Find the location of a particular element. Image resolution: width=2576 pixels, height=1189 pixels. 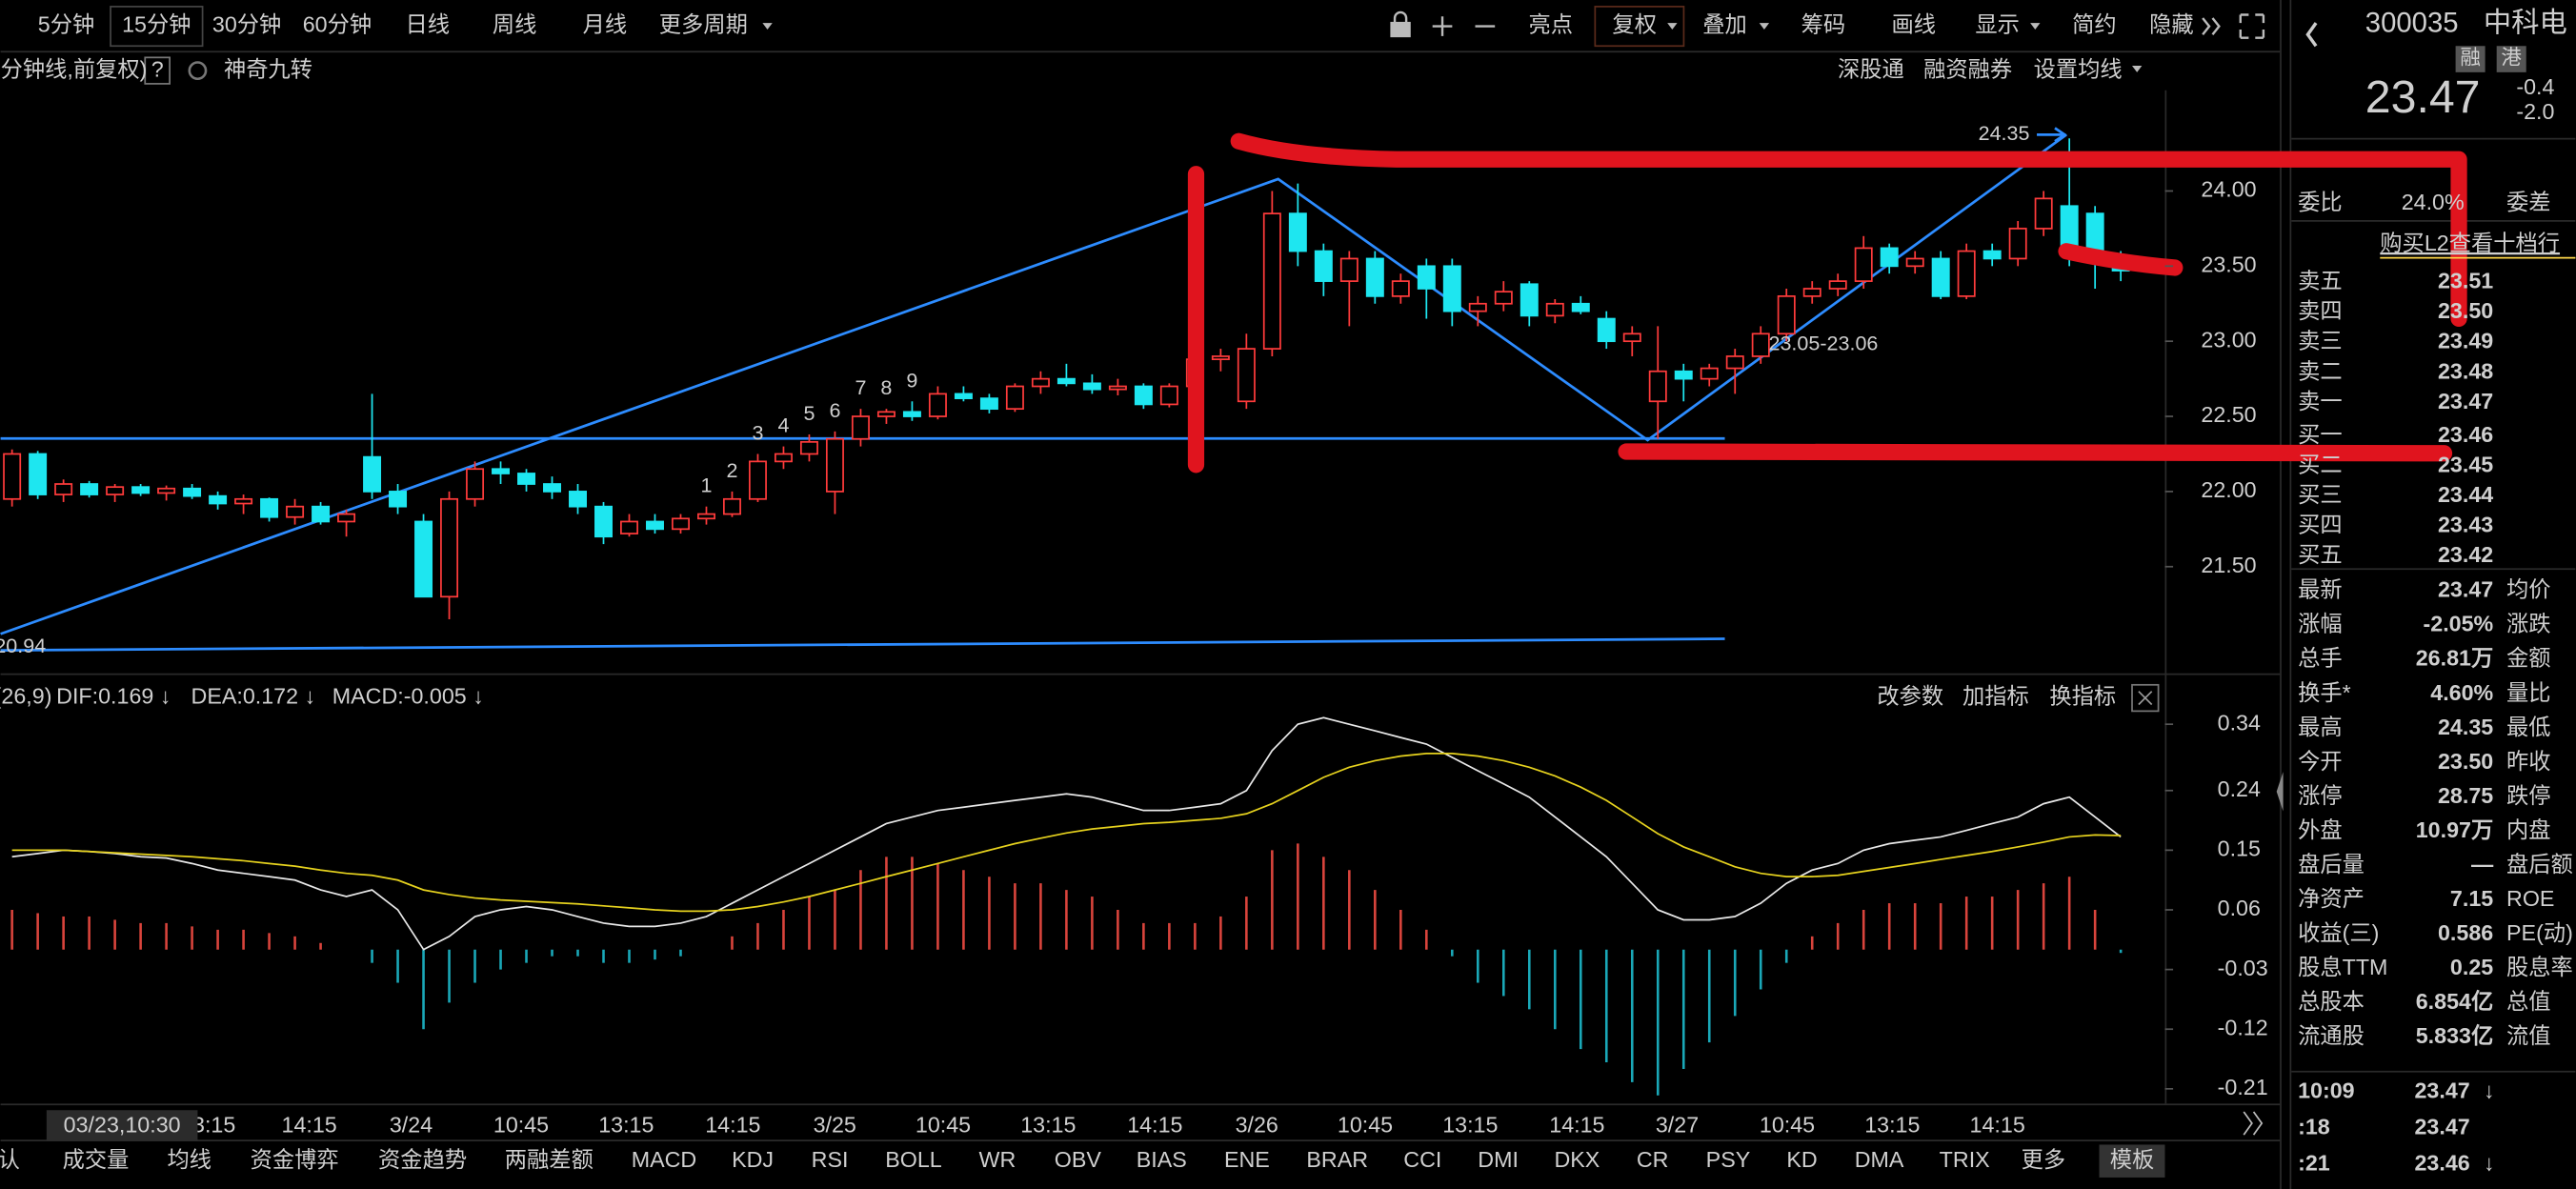

y-tick-label: 24.00 is located at coordinates (2228, 189).